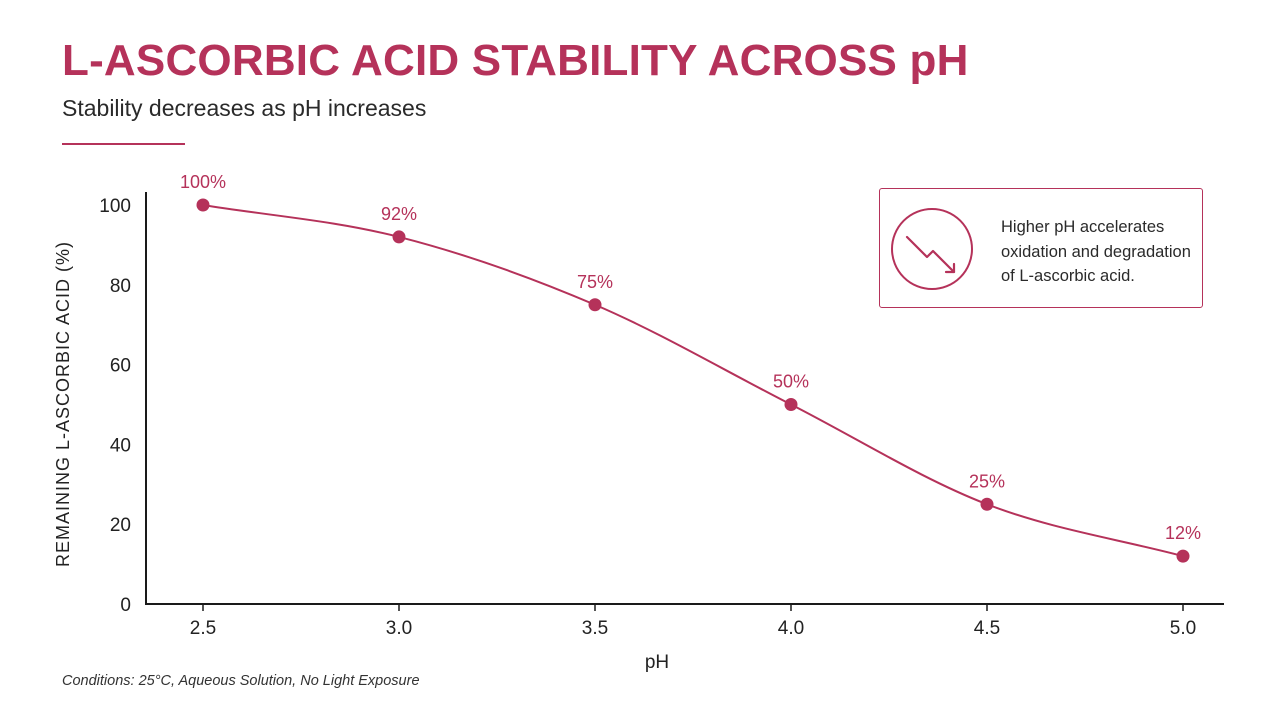 The image size is (1280, 720). I want to click on x-tick-label: 5.0, so click(1183, 628).